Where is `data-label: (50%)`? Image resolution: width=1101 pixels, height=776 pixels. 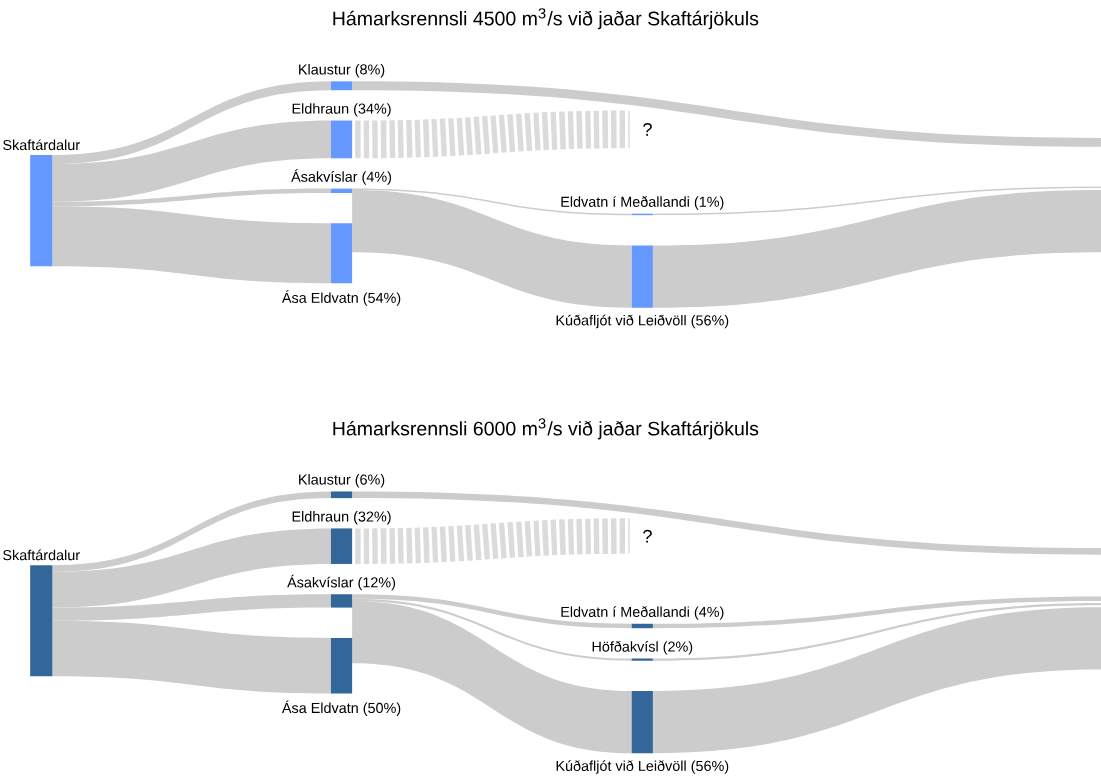 data-label: (50%) is located at coordinates (382, 709).